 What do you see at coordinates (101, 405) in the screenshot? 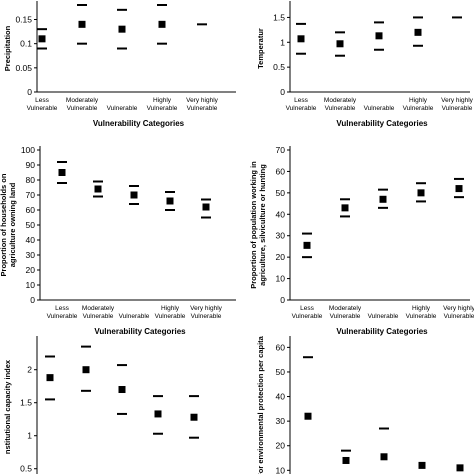
I see `panel-bottom-left: 0.5 1 1.5 2 nstitutional capacity index` at bounding box center [101, 405].